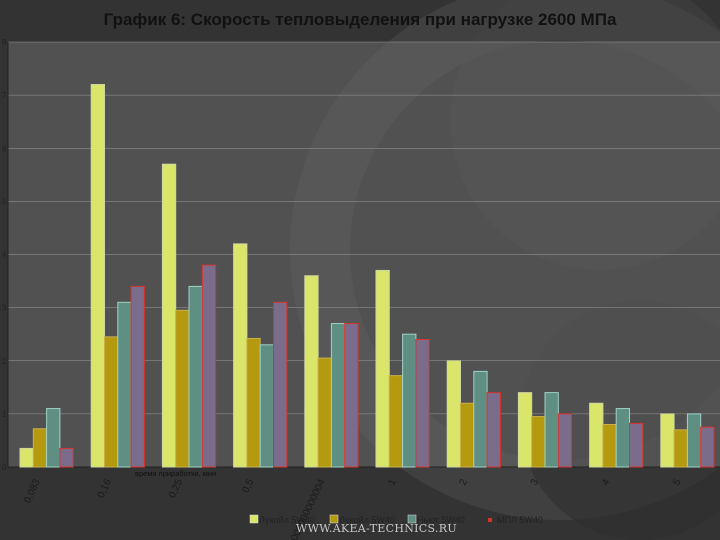  What do you see at coordinates (4, 361) in the screenshot?
I see `y-tick-label: 2` at bounding box center [4, 361].